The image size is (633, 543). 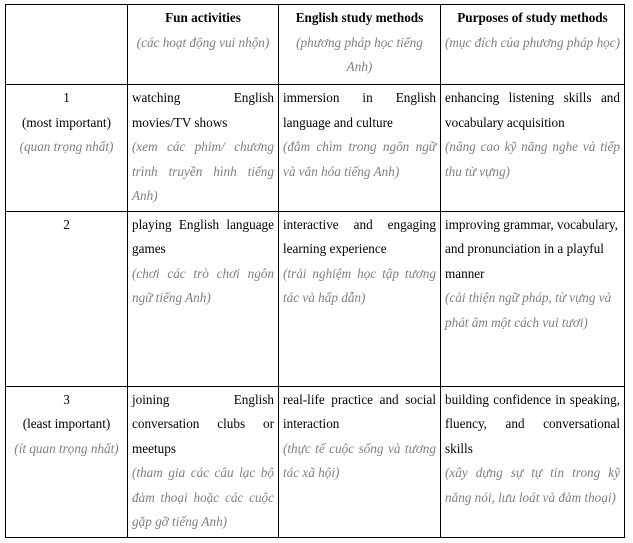 What do you see at coordinates (66, 461) in the screenshot?
I see `rank-cell: 3 (least important) (ít quan trọng nhất)` at bounding box center [66, 461].